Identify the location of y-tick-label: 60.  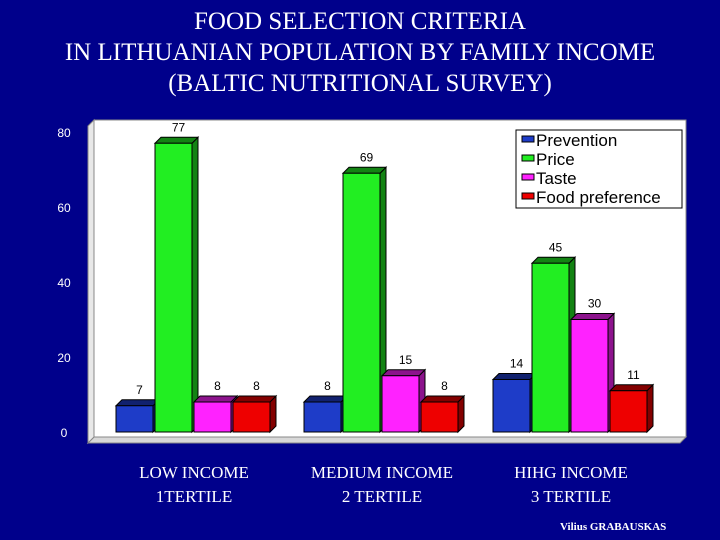
(64, 208).